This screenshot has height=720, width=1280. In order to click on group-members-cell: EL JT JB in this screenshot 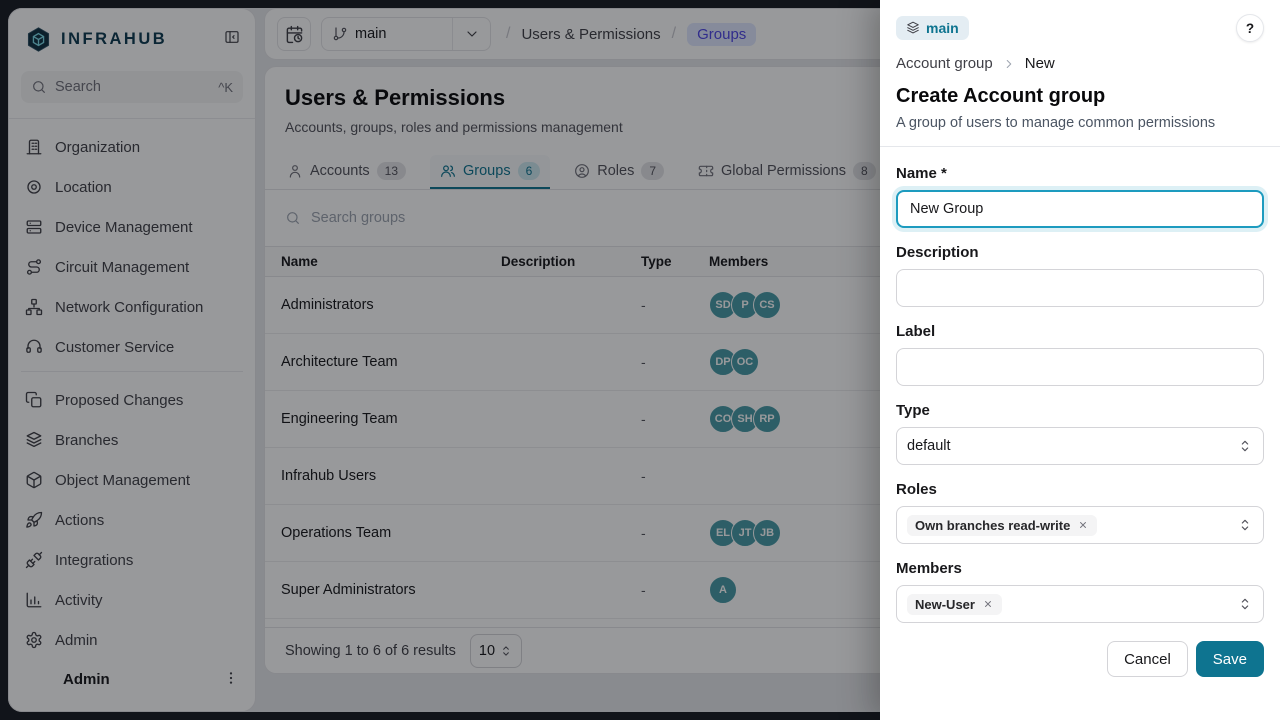, I will do `click(990, 533)`.